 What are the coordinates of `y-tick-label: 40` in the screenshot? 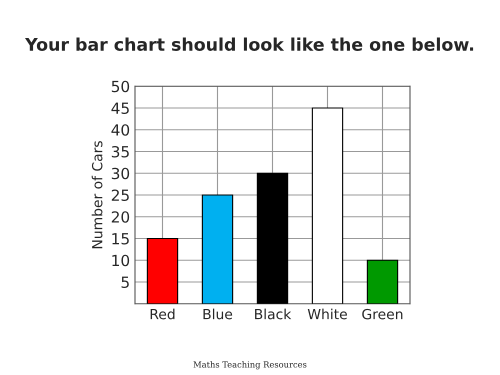 It's located at (120, 130).